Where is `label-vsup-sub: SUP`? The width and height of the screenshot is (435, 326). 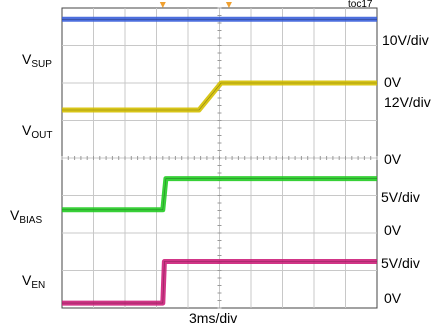 label-vsup-sub: SUP is located at coordinates (41, 64).